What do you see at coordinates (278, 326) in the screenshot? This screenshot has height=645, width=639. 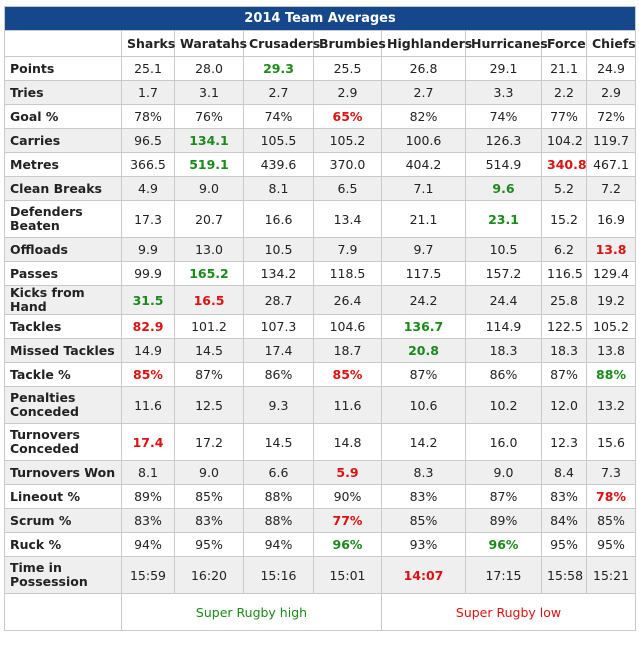 I see `stat-cell: 107.3` at bounding box center [278, 326].